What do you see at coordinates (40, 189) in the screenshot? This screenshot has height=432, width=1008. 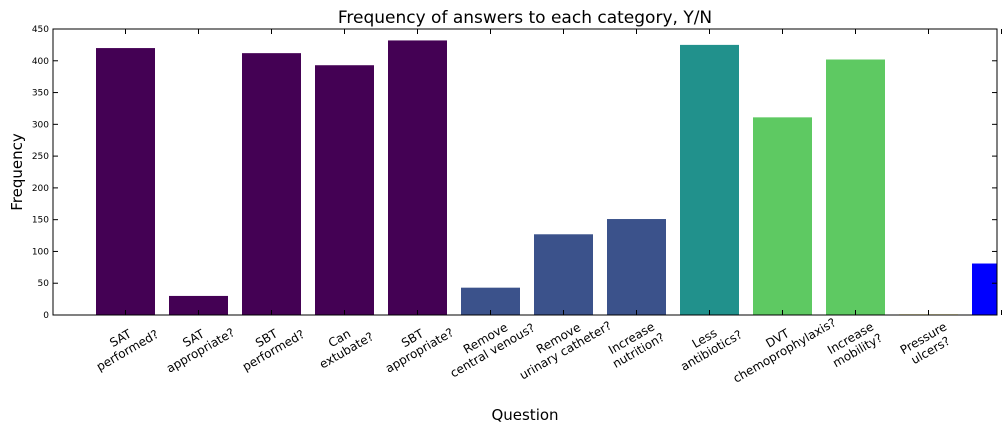 I see `y-tick-label: 200` at bounding box center [40, 189].